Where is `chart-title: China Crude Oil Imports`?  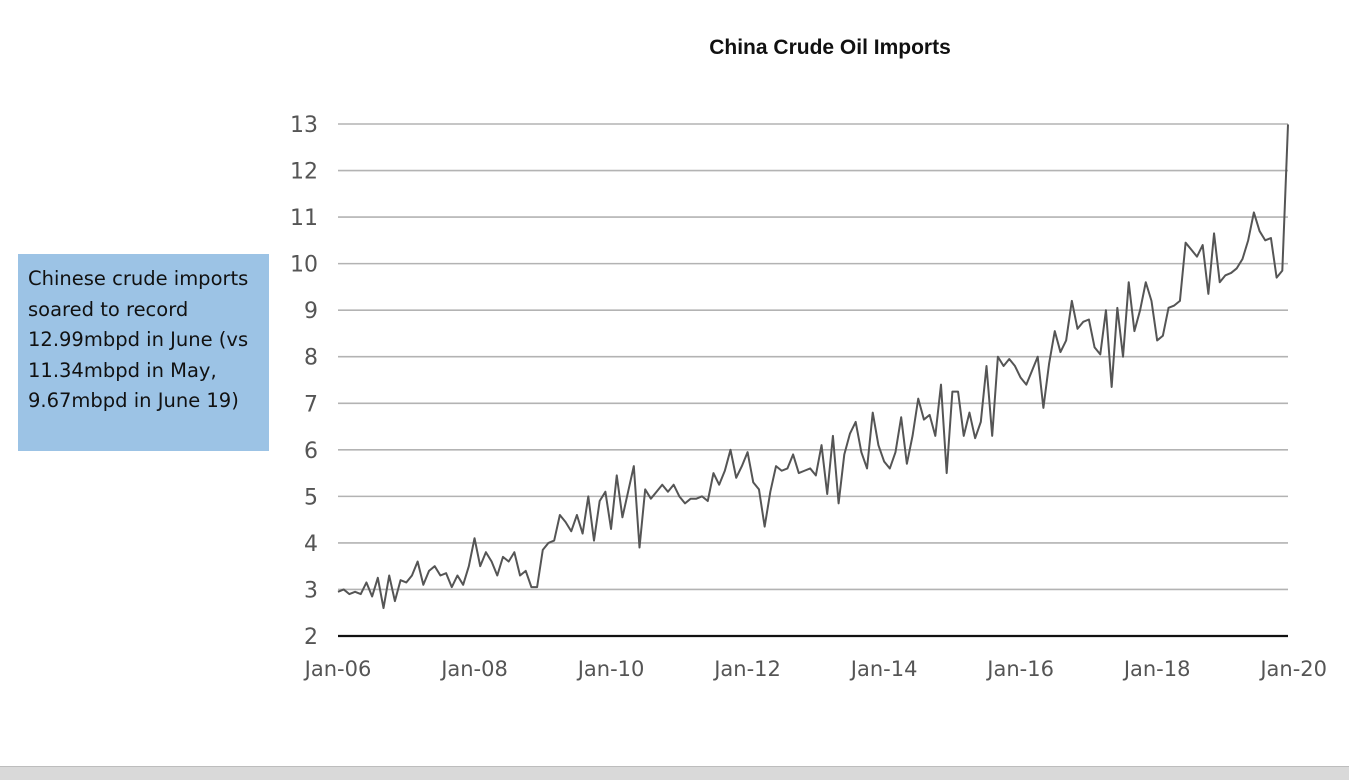
chart-title: China Crude Oil Imports is located at coordinates (830, 47).